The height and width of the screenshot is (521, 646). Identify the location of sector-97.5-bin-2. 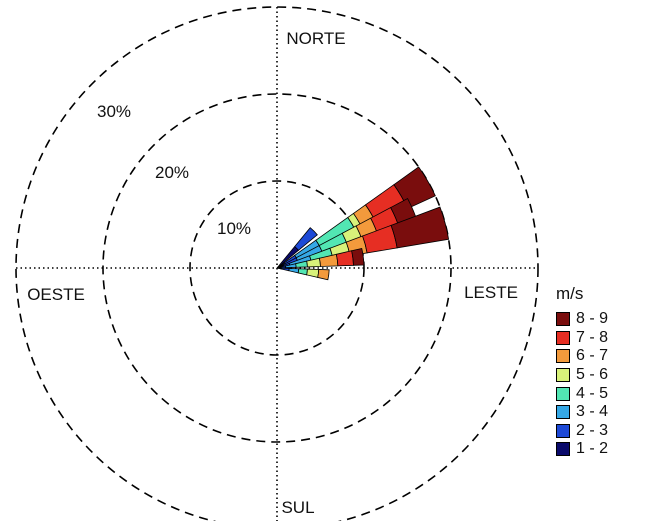
(285, 269).